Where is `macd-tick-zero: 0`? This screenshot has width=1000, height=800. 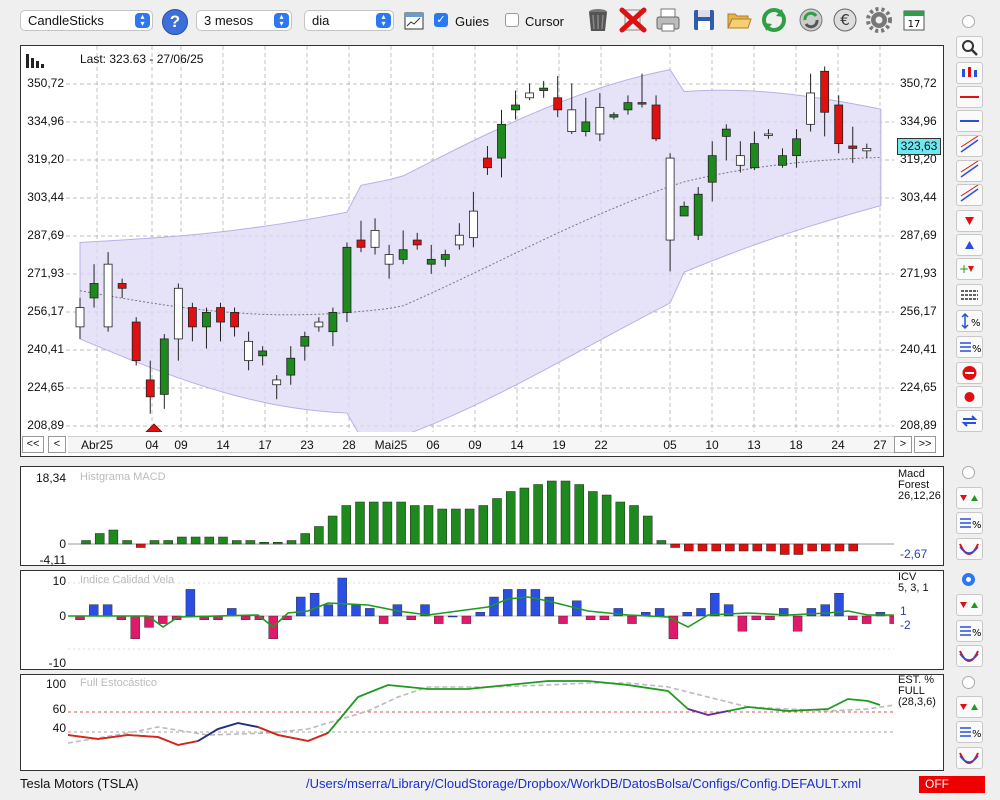
macd-tick-zero: 0 is located at coordinates (62, 544).